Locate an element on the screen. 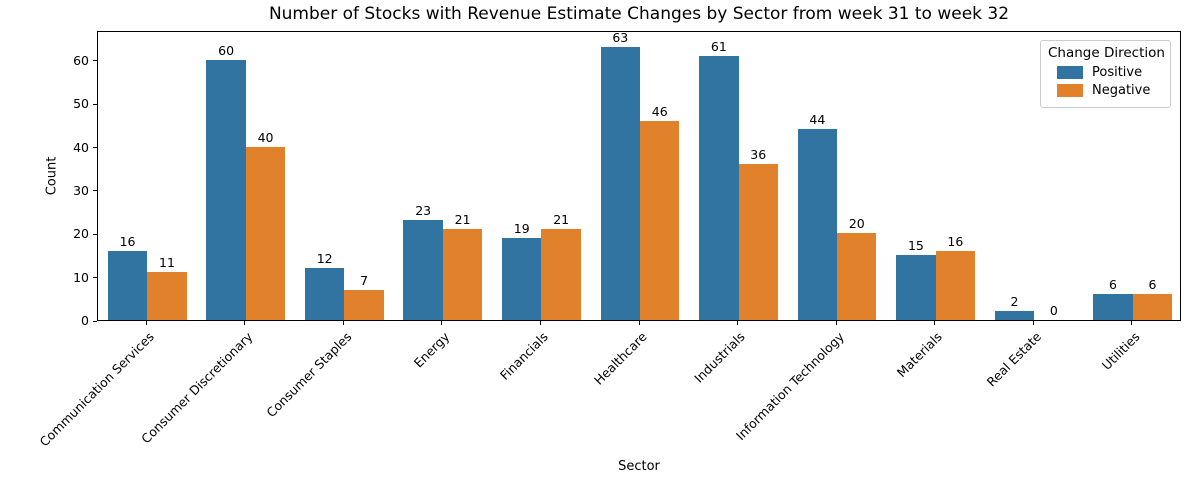 The image size is (1190, 482). bar-value-label: 7 is located at coordinates (364, 280).